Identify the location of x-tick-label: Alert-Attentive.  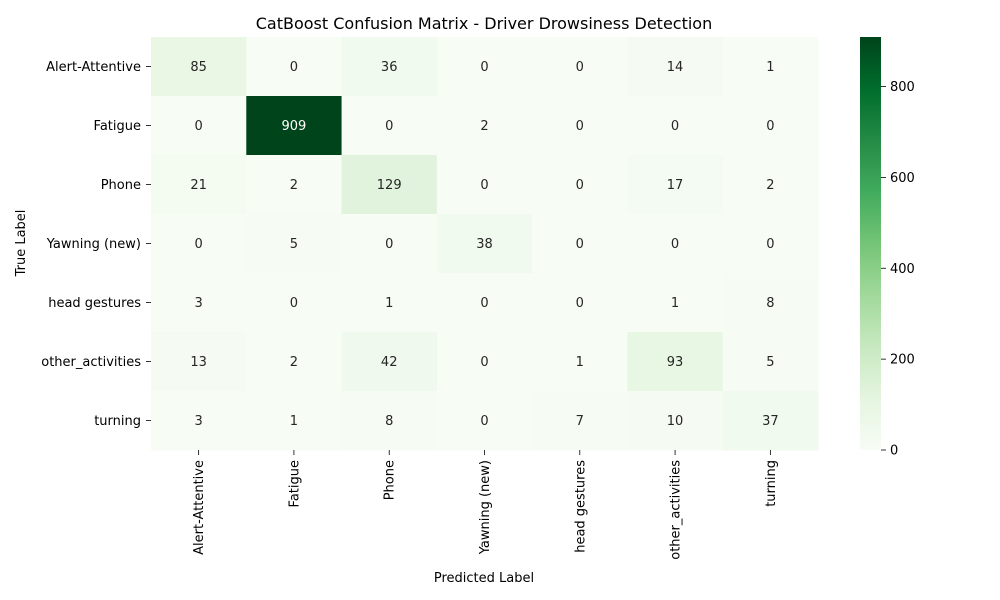
(199, 507).